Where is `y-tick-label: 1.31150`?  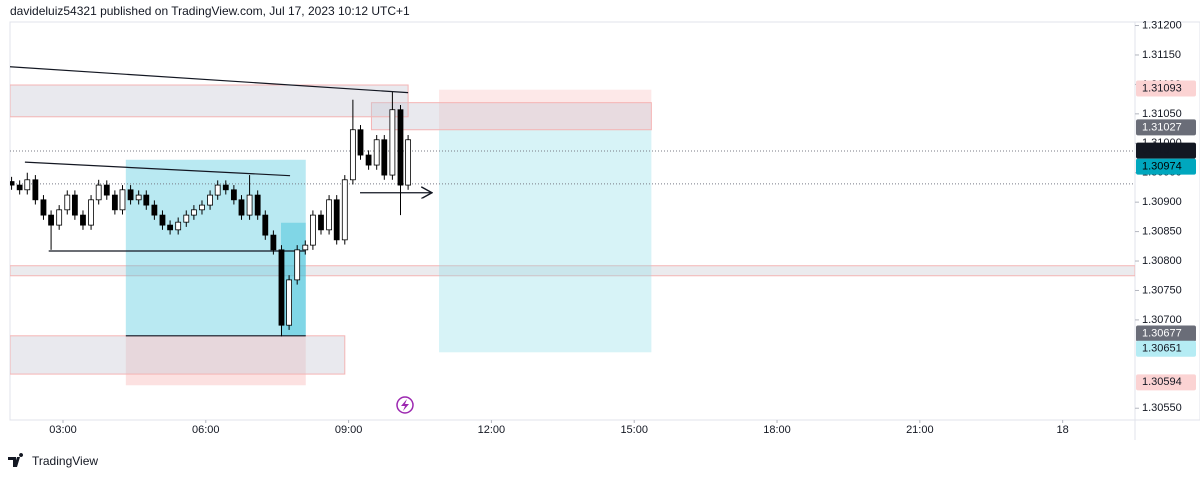 y-tick-label: 1.31150 is located at coordinates (1161, 55).